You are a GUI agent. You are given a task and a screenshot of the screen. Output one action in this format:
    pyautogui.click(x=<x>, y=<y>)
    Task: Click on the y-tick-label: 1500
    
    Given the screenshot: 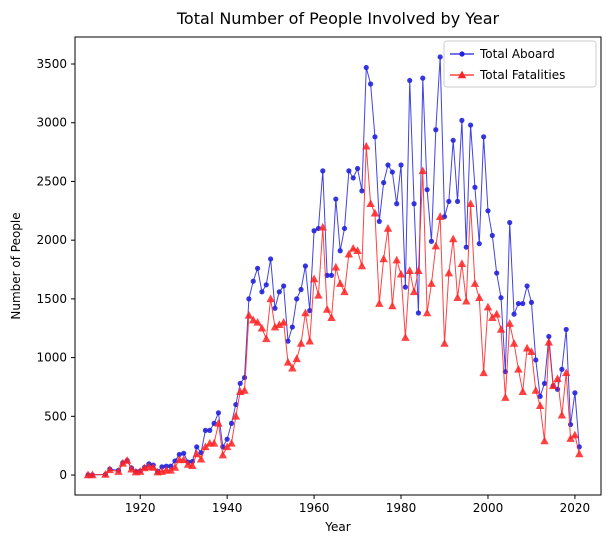 What is the action you would take?
    pyautogui.click(x=51, y=299)
    